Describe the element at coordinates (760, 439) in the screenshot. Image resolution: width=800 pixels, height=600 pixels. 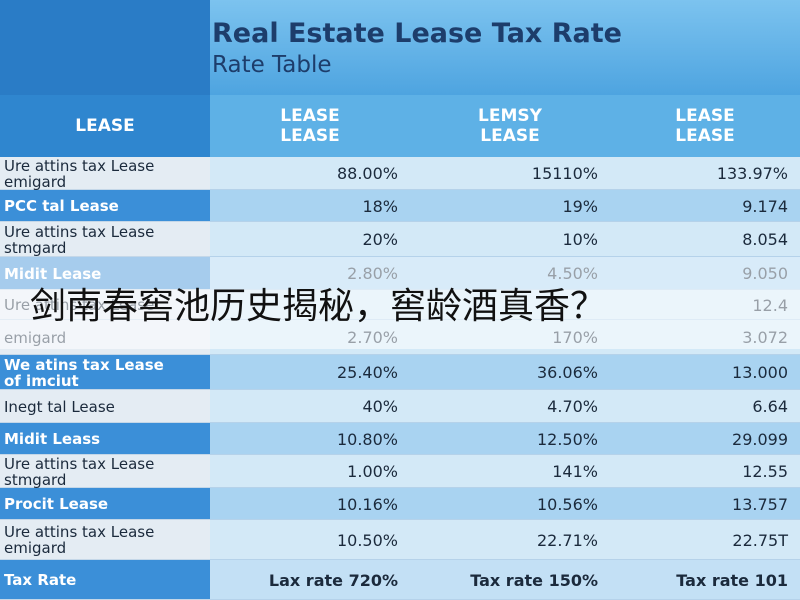
I see `cell-value: 29.099` at that location.